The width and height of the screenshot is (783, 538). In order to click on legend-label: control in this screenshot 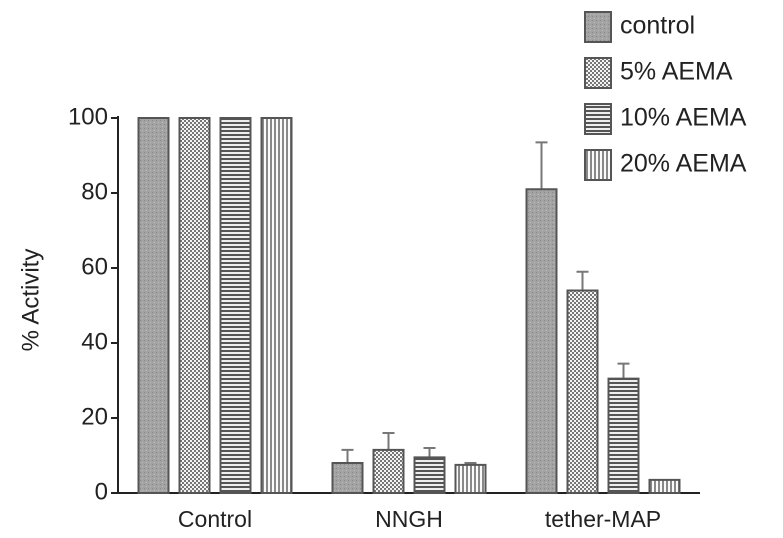, I will do `click(657, 26)`.